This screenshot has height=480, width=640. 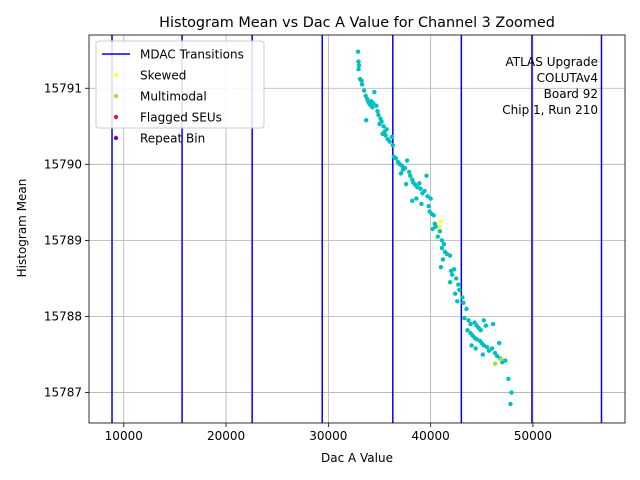 What do you see at coordinates (550, 110) in the screenshot?
I see `annotation-line: Chip 1, Run 210` at bounding box center [550, 110].